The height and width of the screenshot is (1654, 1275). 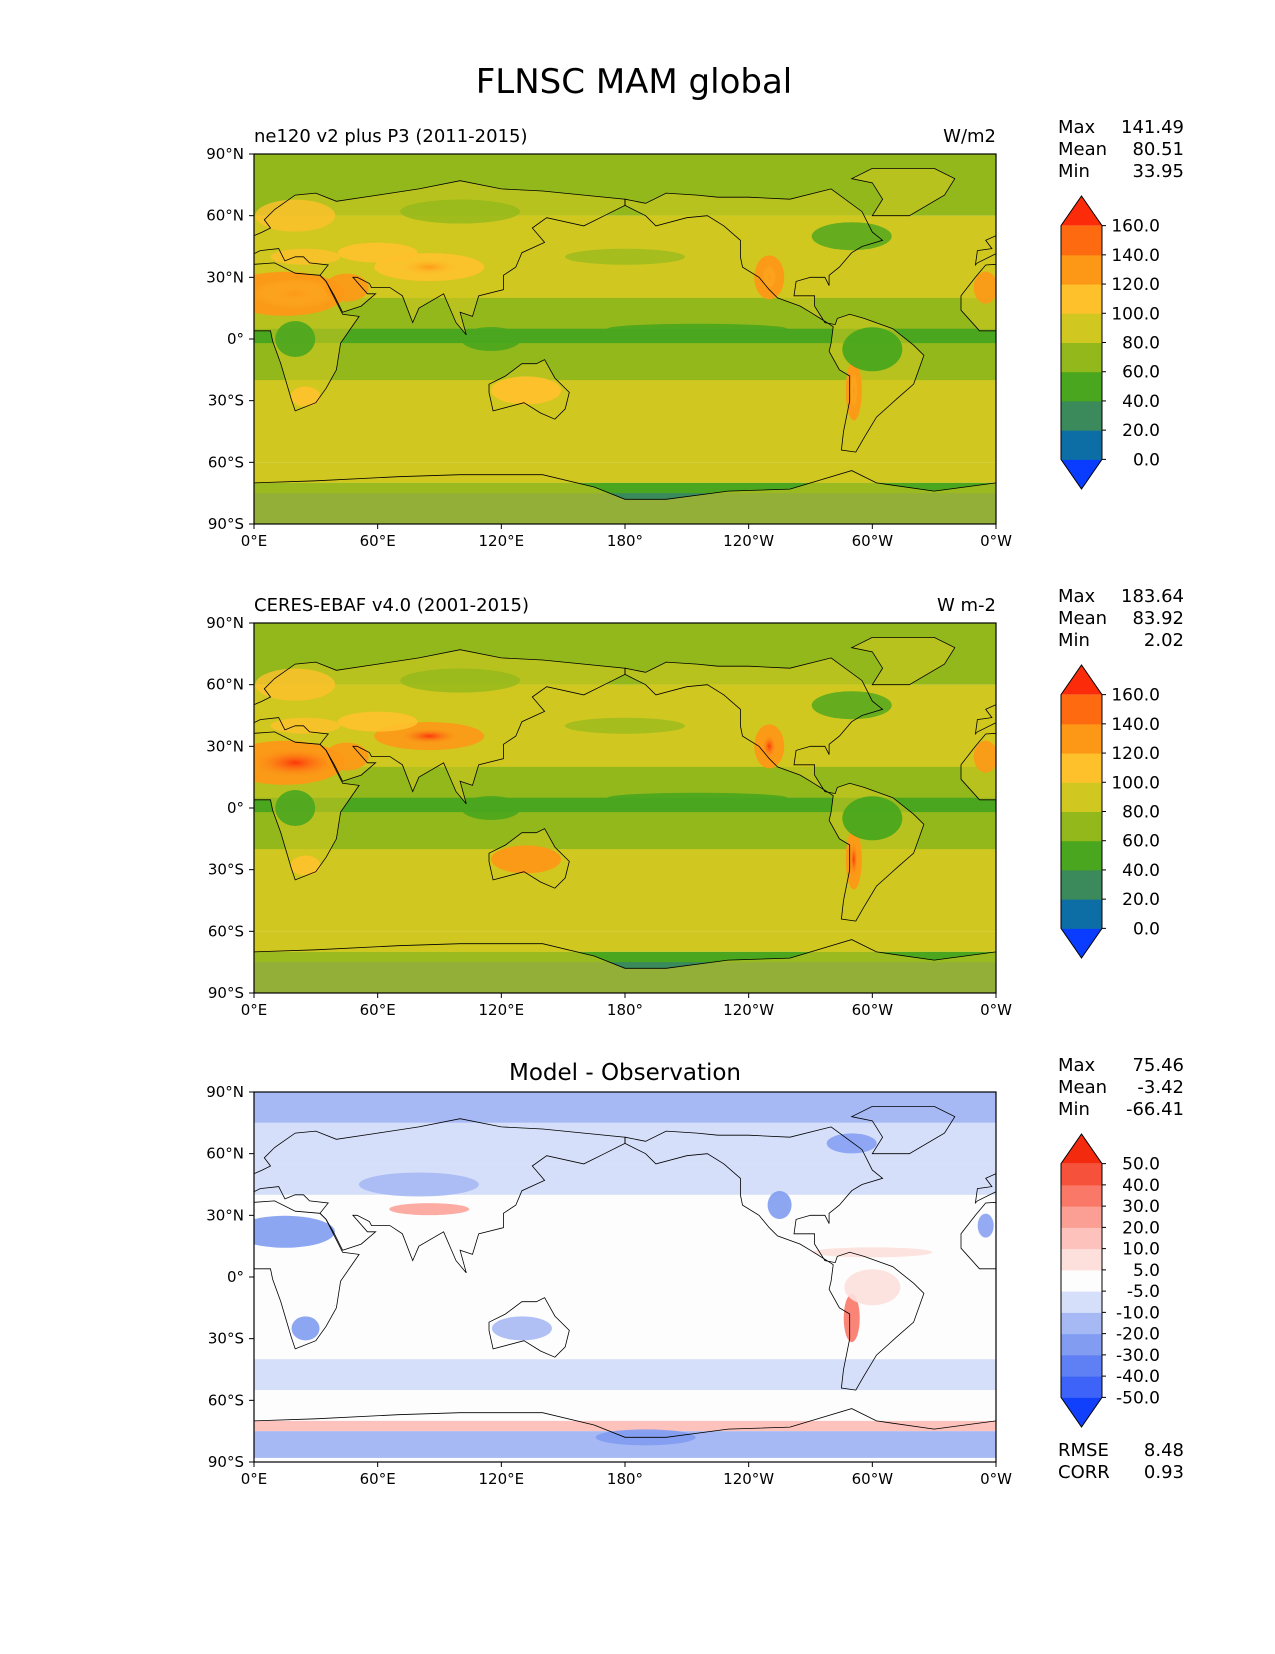 What do you see at coordinates (305, 396) in the screenshot?
I see `south-africa-field` at bounding box center [305, 396].